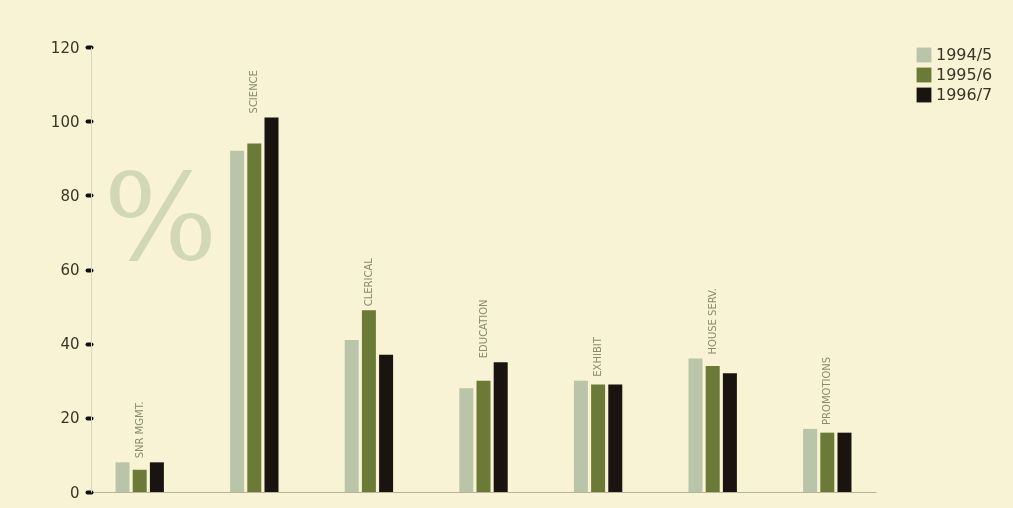 The image size is (1013, 508). What do you see at coordinates (65, 47) in the screenshot?
I see `y-tick-label: 120` at bounding box center [65, 47].